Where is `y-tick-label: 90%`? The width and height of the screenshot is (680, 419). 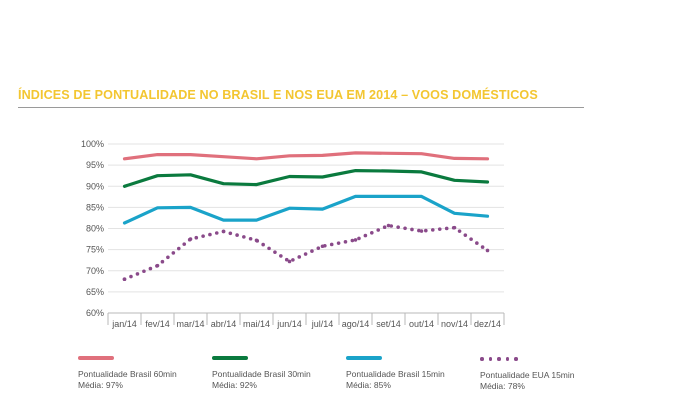 y-tick-label: 90% is located at coordinates (95, 186).